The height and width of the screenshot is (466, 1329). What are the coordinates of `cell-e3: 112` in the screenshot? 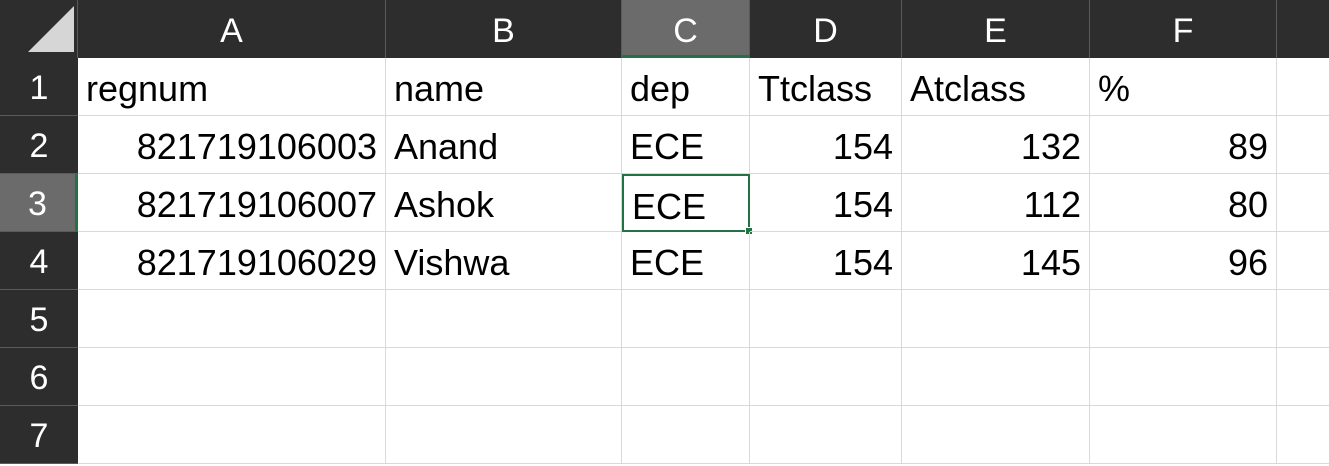 It's located at (996, 203).